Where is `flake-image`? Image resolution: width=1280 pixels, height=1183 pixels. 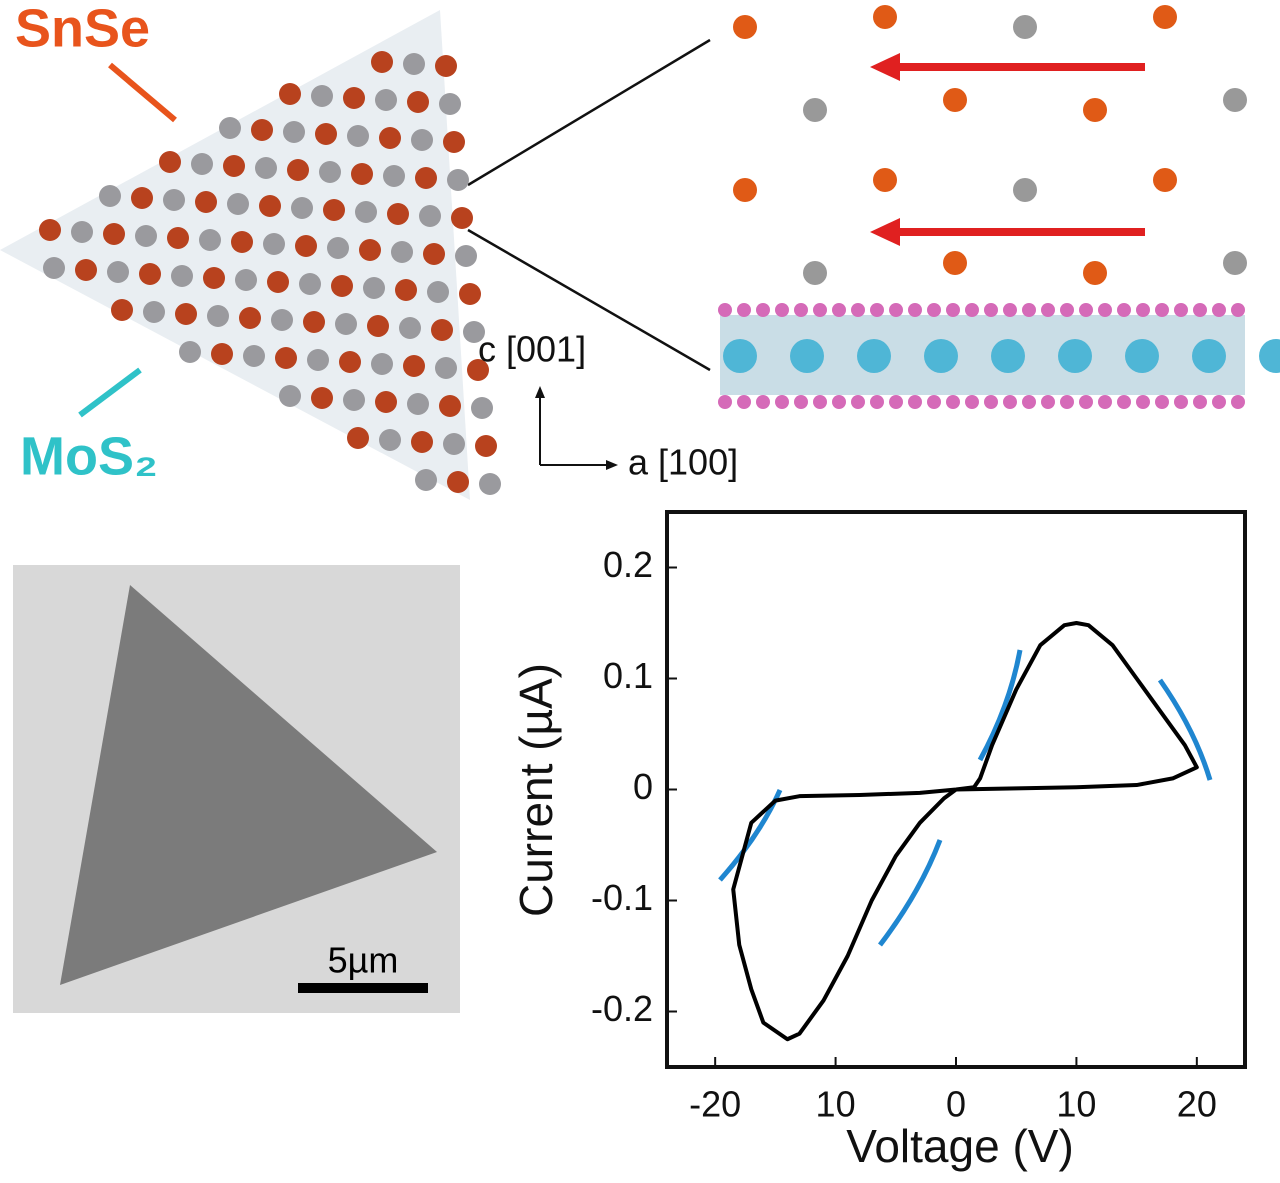 flake-image is located at coordinates (248, 785).